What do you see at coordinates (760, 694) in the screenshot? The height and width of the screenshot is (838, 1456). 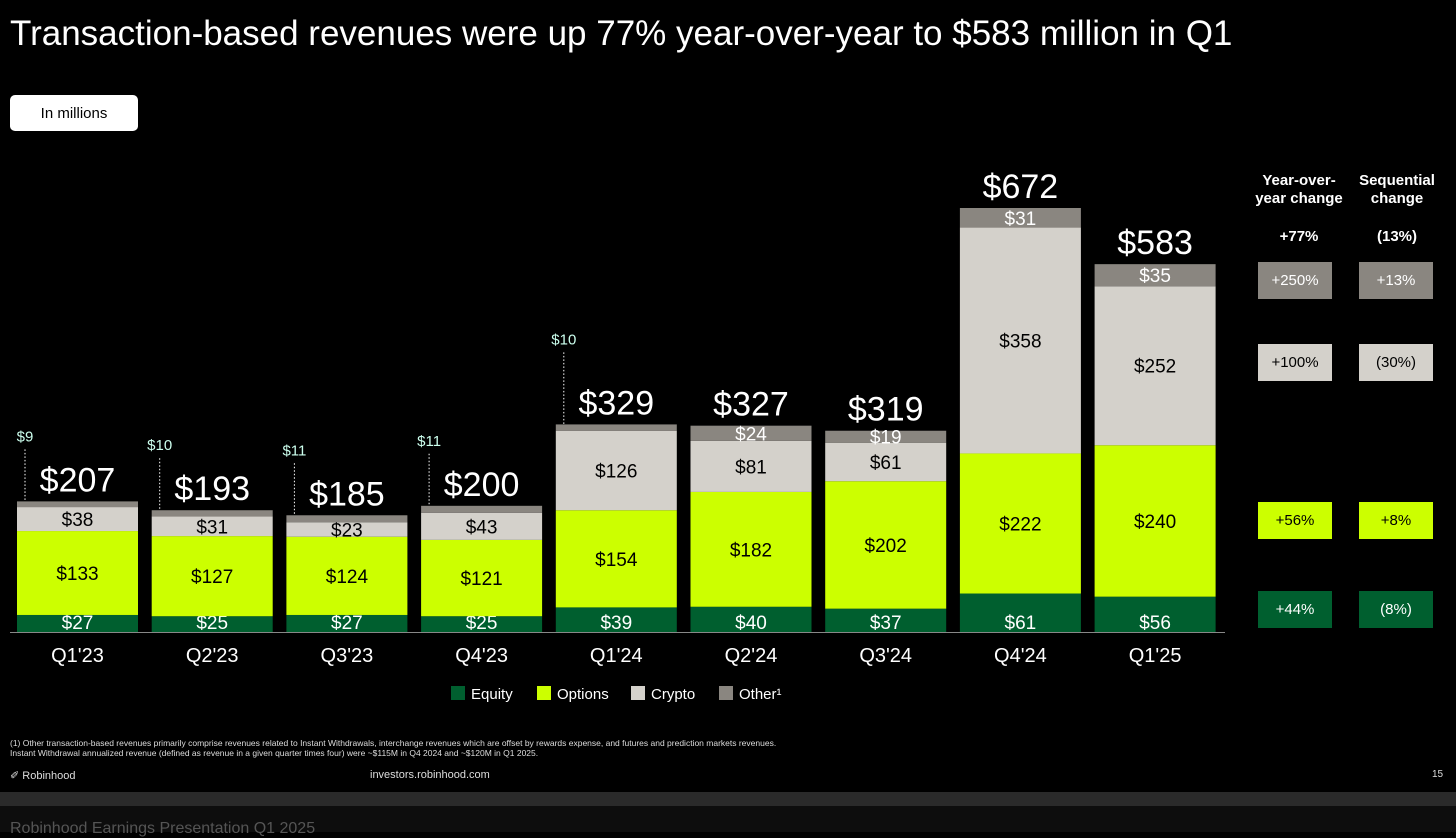 I see `legend-label: Other¹` at bounding box center [760, 694].